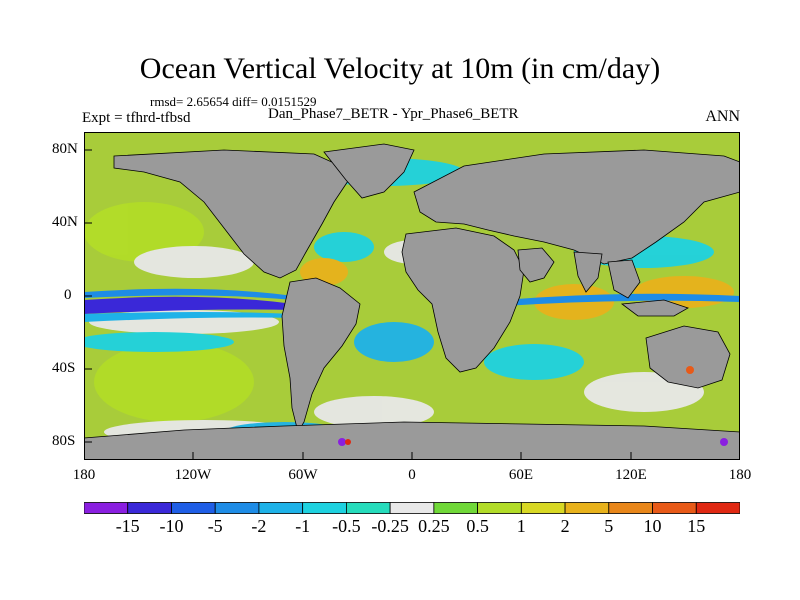 The width and height of the screenshot is (800, 600). What do you see at coordinates (303, 526) in the screenshot?
I see `colorbar-label: -1` at bounding box center [303, 526].